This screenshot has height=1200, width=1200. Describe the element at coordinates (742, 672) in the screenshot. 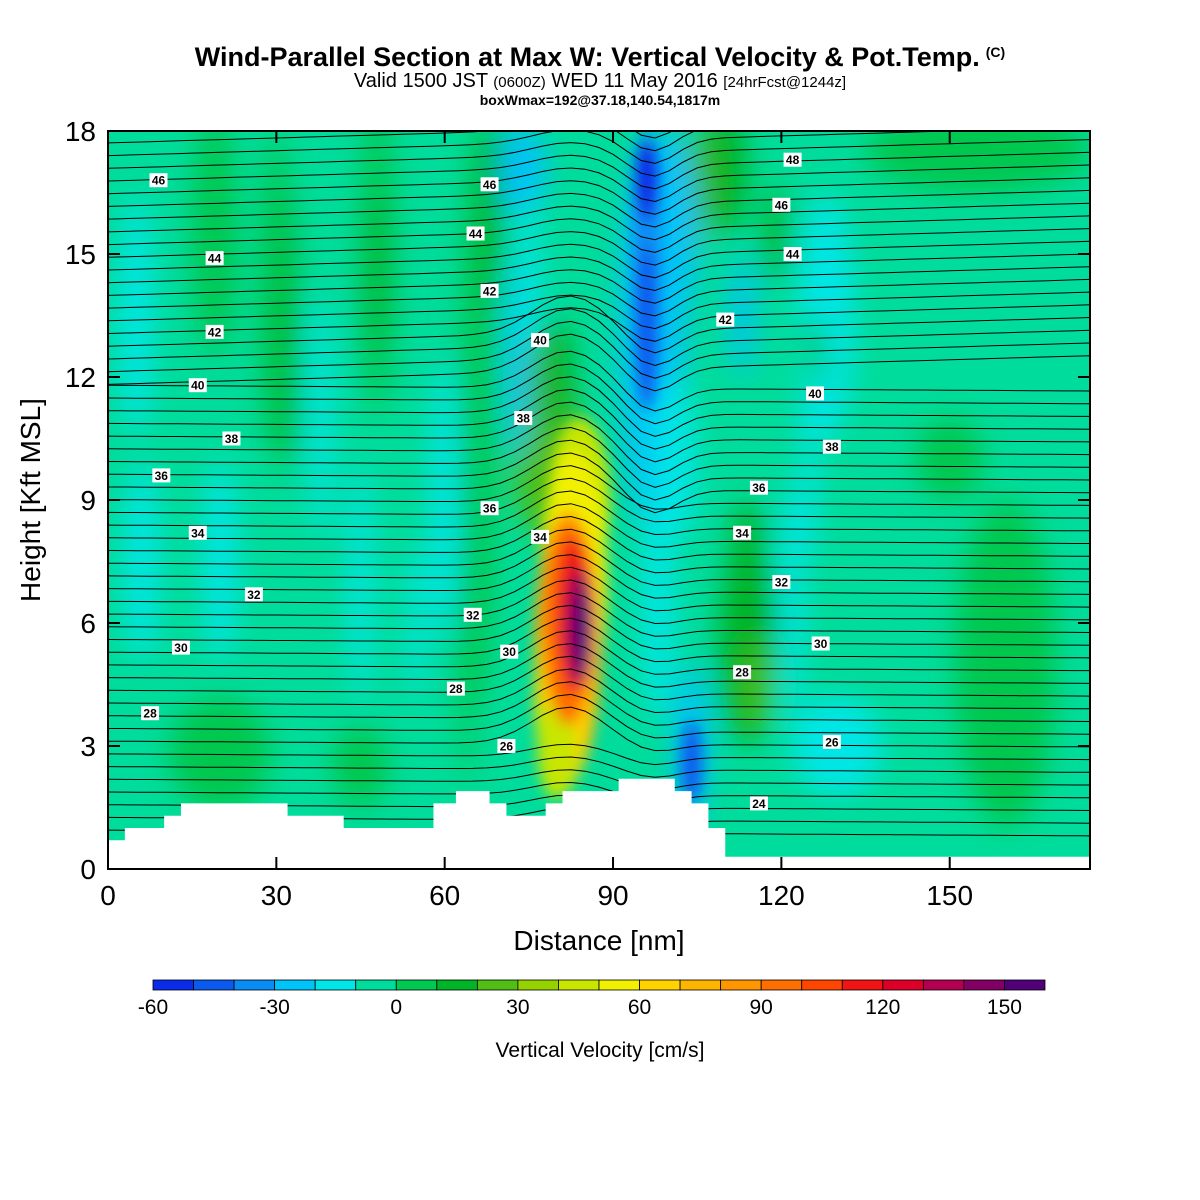

I see `isentrope-label: 28` at that location.